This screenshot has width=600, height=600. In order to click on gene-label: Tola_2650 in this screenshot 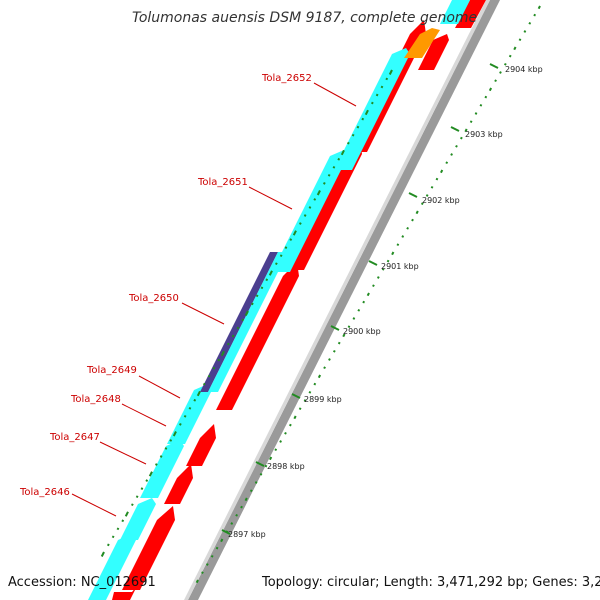, I will do `click(153, 298)`.